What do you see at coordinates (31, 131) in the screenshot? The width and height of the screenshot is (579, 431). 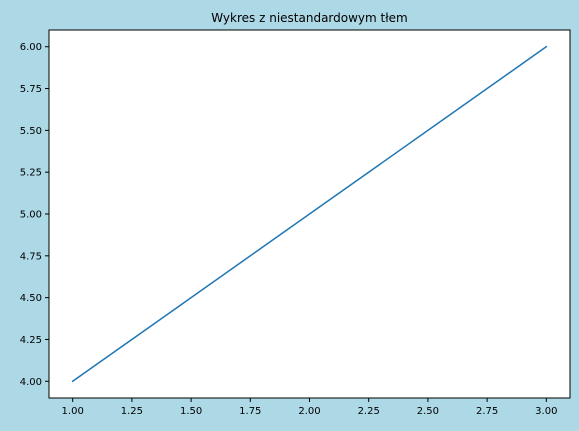 I see `y-tick-label: 5.50` at bounding box center [31, 131].